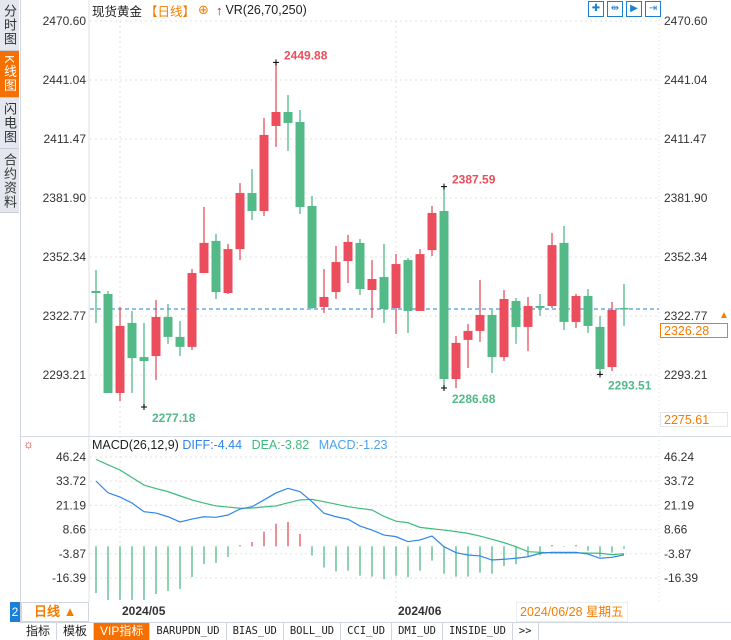  Describe the element at coordinates (135, 445) in the screenshot. I see `macd-title: MACD(26,12,9)` at that location.